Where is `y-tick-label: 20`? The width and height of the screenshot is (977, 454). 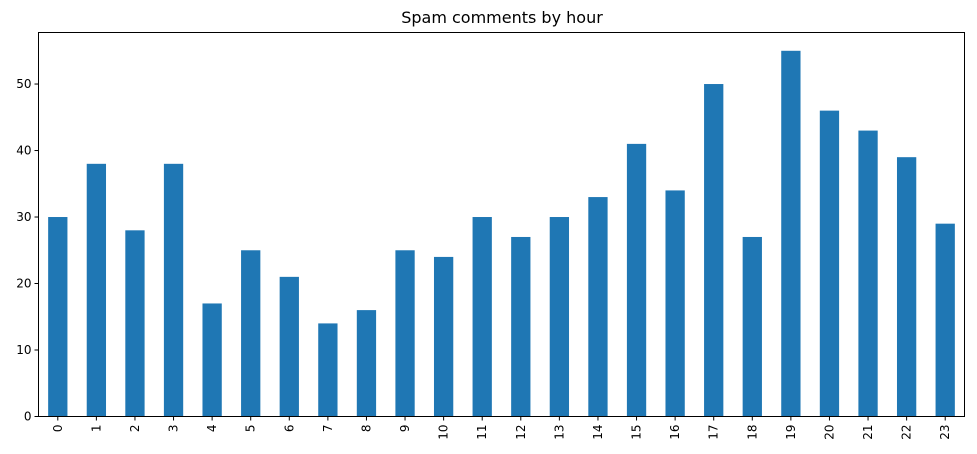 y-tick-label: 20 is located at coordinates (23, 284).